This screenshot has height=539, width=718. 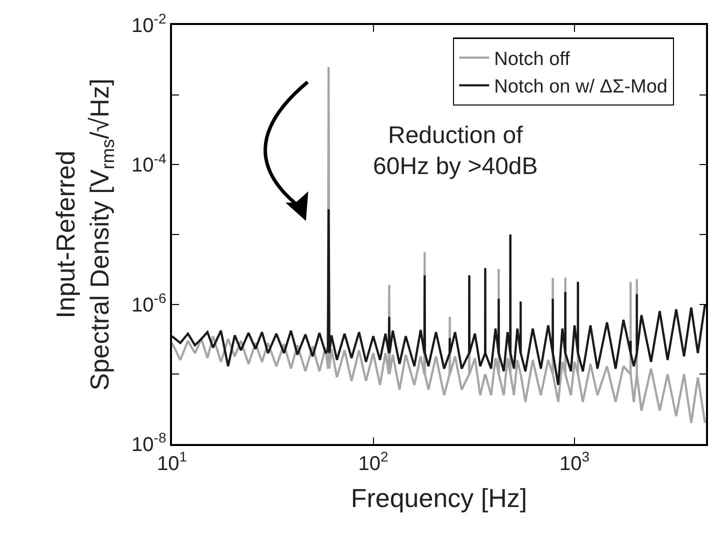 I want to click on legend-label: Notch on w/ ΔΣ-Mod, so click(x=581, y=87).